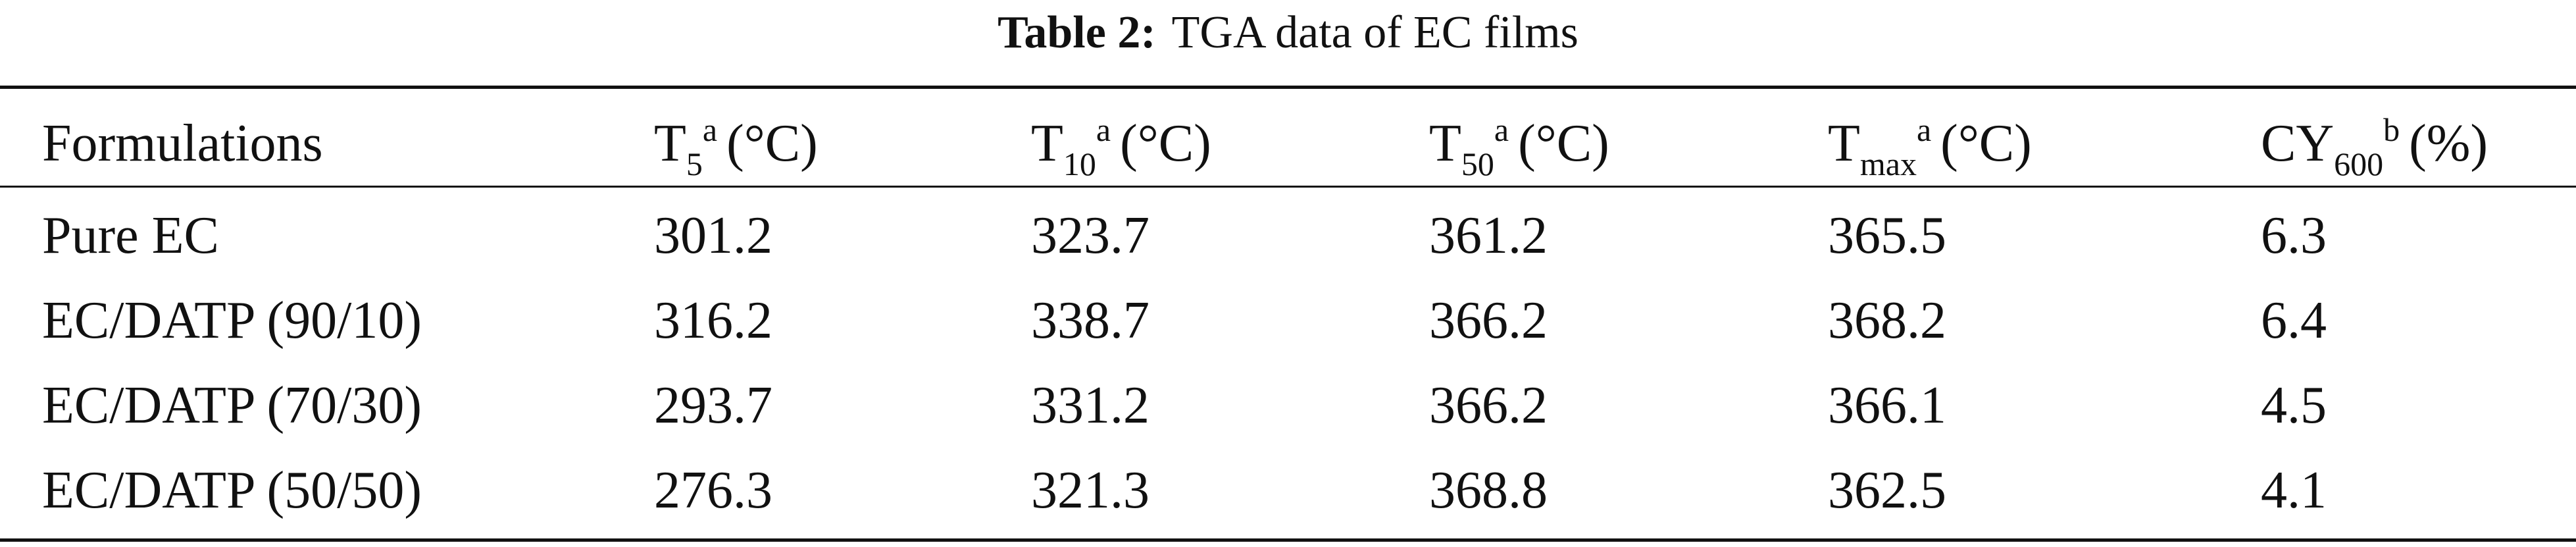 This screenshot has height=547, width=2576. Describe the element at coordinates (1121, 146) in the screenshot. I see `header-t10: T10a (°C)` at that location.